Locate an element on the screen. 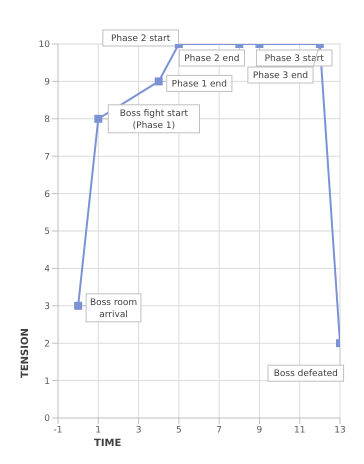 The image size is (364, 464). annotation: Phase 2 start is located at coordinates (141, 39).